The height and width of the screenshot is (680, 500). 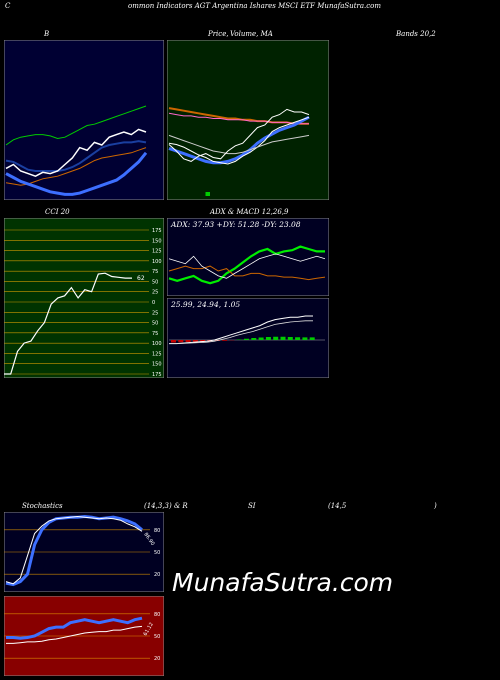 I want to click on stoch-tick-label: 20, so click(x=157, y=575).